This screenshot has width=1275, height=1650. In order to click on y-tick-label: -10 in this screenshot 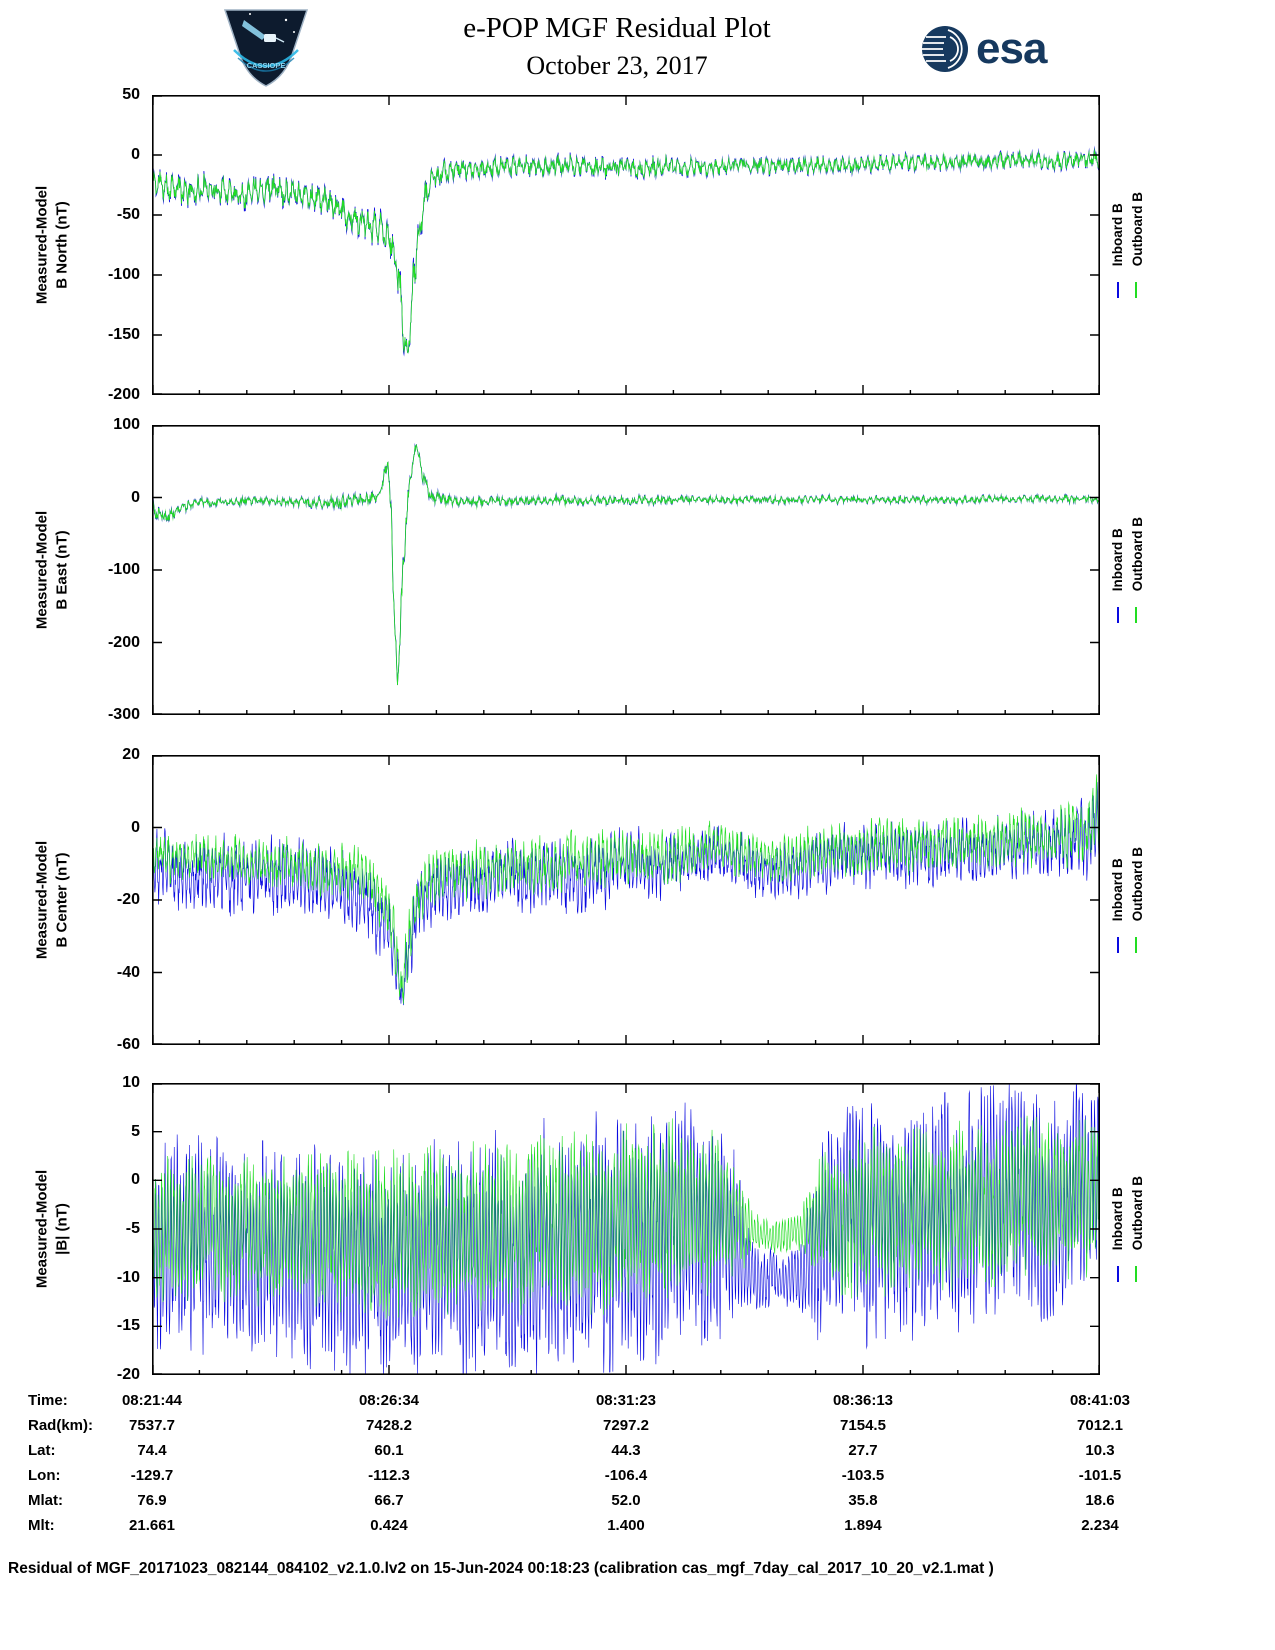, I will do `click(128, 1277)`.